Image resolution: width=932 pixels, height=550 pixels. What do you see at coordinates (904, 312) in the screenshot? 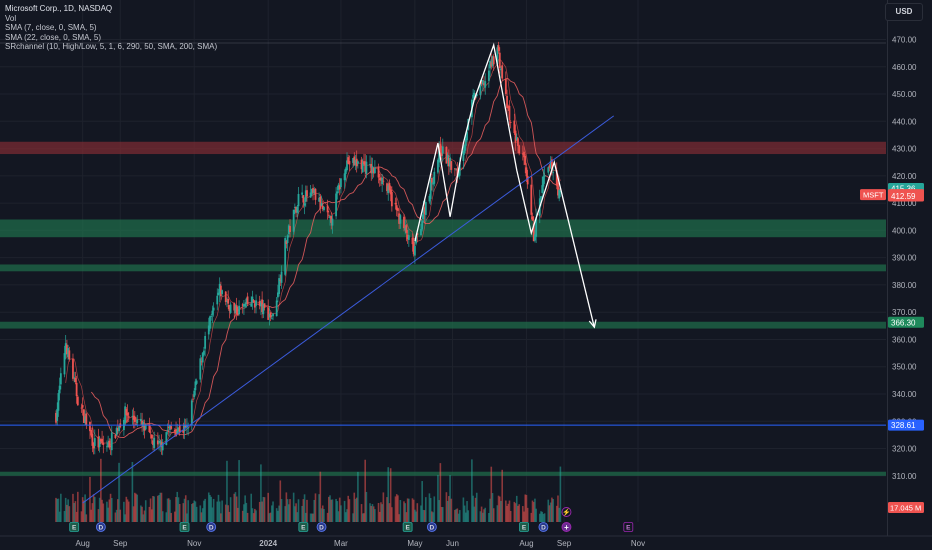
I see `y-tick-label: 370.00` at bounding box center [904, 312].